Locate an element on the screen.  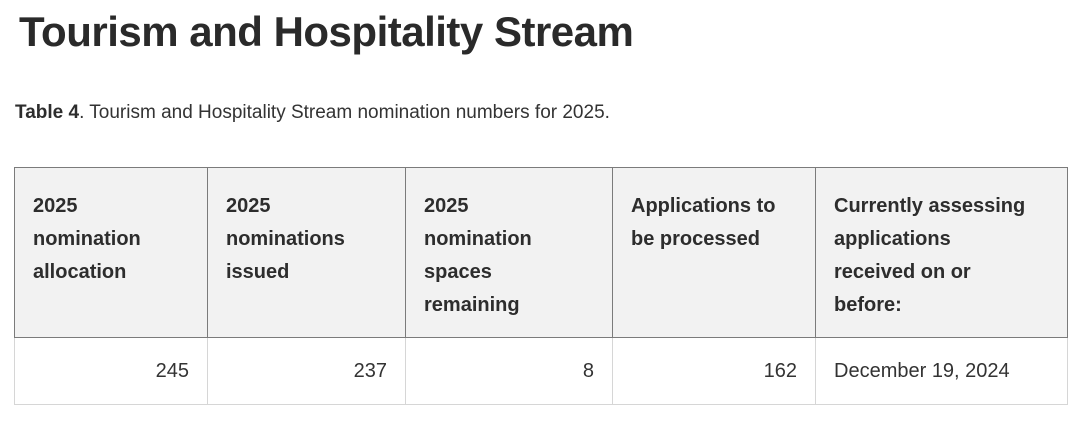
cell-spaces-remaining: 8 is located at coordinates (509, 371).